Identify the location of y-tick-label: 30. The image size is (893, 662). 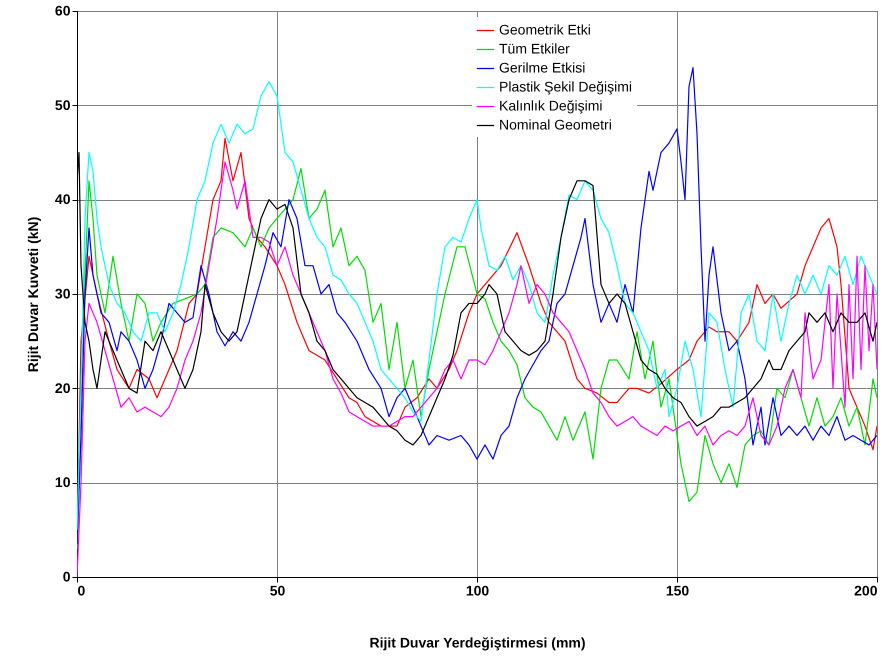
(62, 294).